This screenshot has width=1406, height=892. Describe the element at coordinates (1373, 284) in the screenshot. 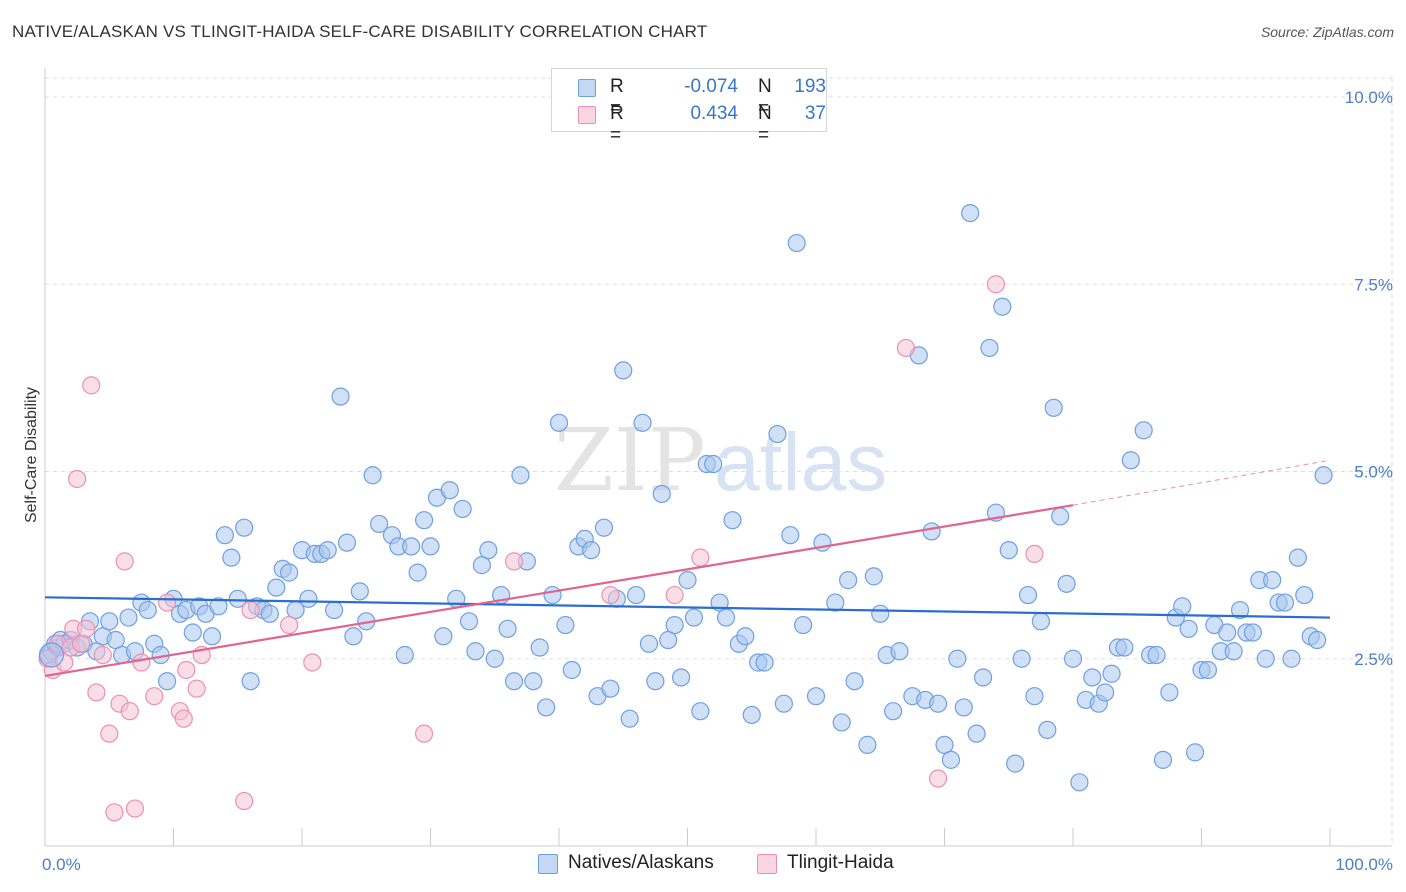

I see `y-tick-label: 7.5%` at that location.